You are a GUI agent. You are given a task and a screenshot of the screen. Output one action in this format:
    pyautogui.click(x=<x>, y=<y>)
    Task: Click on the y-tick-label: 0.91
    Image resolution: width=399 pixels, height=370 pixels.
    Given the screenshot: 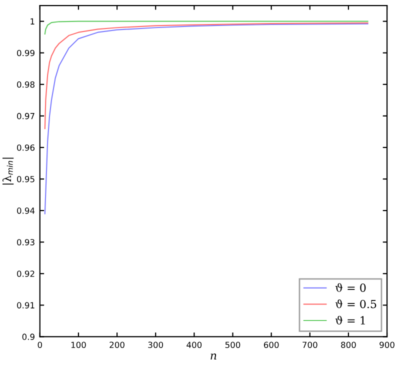 What is the action you would take?
    pyautogui.click(x=25, y=305)
    